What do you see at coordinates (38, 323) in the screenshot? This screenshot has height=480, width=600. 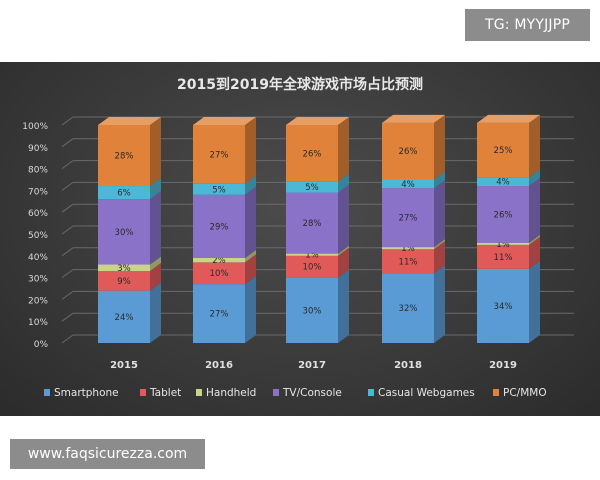 I see `y-tick-label: 10%` at bounding box center [38, 323].